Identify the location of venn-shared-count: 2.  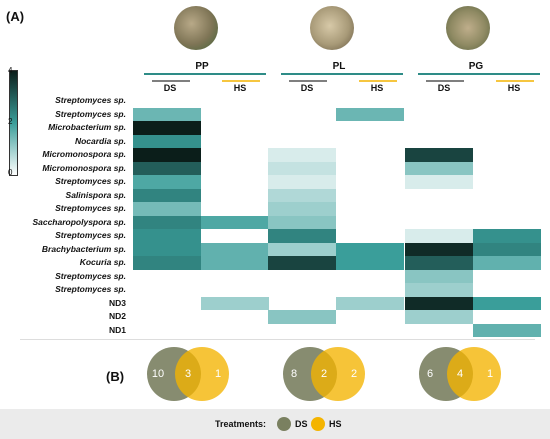
(324, 374).